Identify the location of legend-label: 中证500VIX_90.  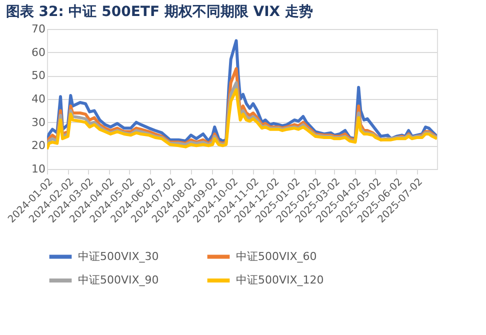
(118, 280).